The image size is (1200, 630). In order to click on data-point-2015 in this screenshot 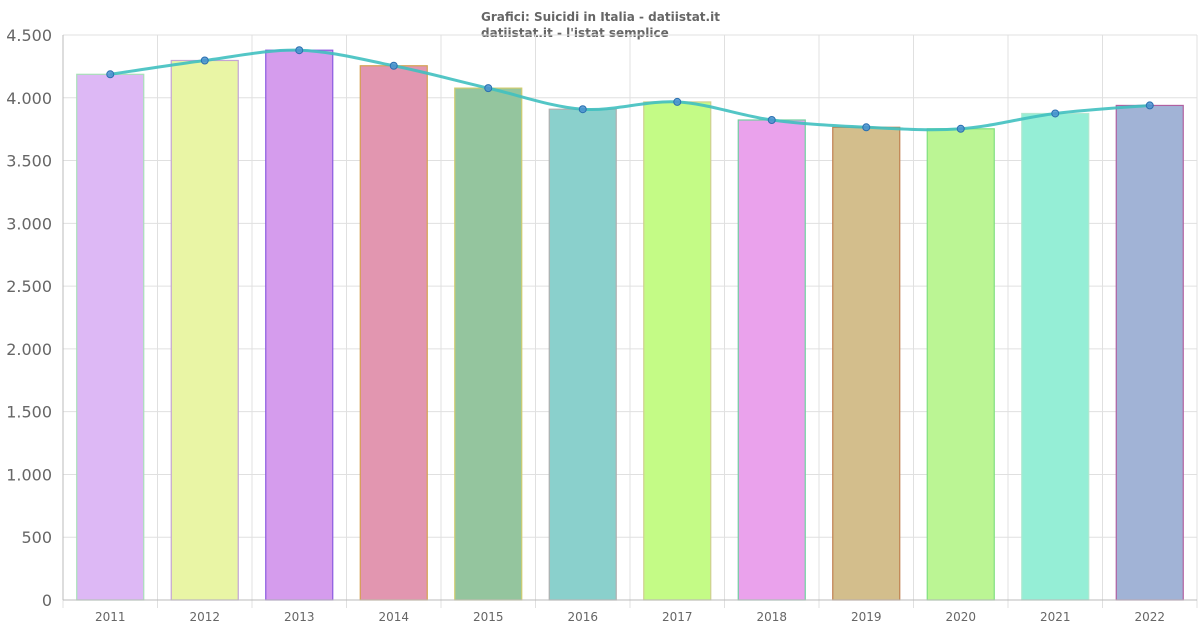, I will do `click(488, 88)`.